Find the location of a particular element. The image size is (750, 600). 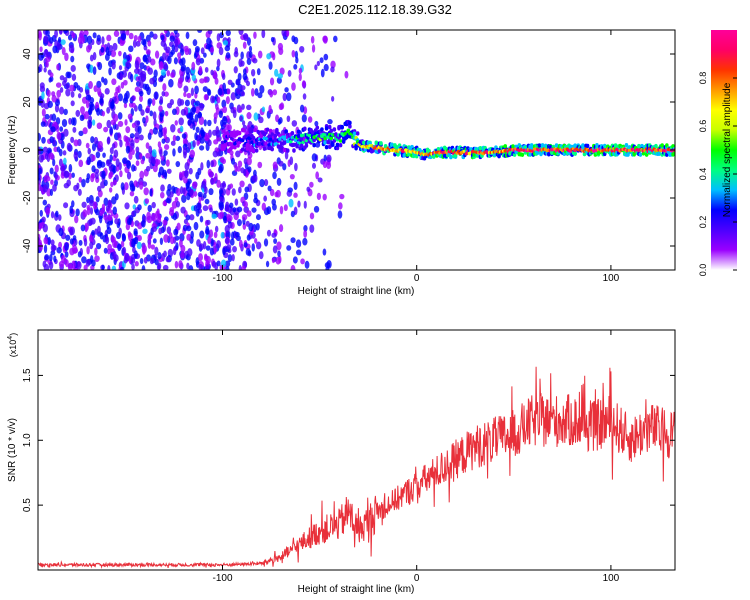

y-tick-label: -20 is located at coordinates (27, 197).